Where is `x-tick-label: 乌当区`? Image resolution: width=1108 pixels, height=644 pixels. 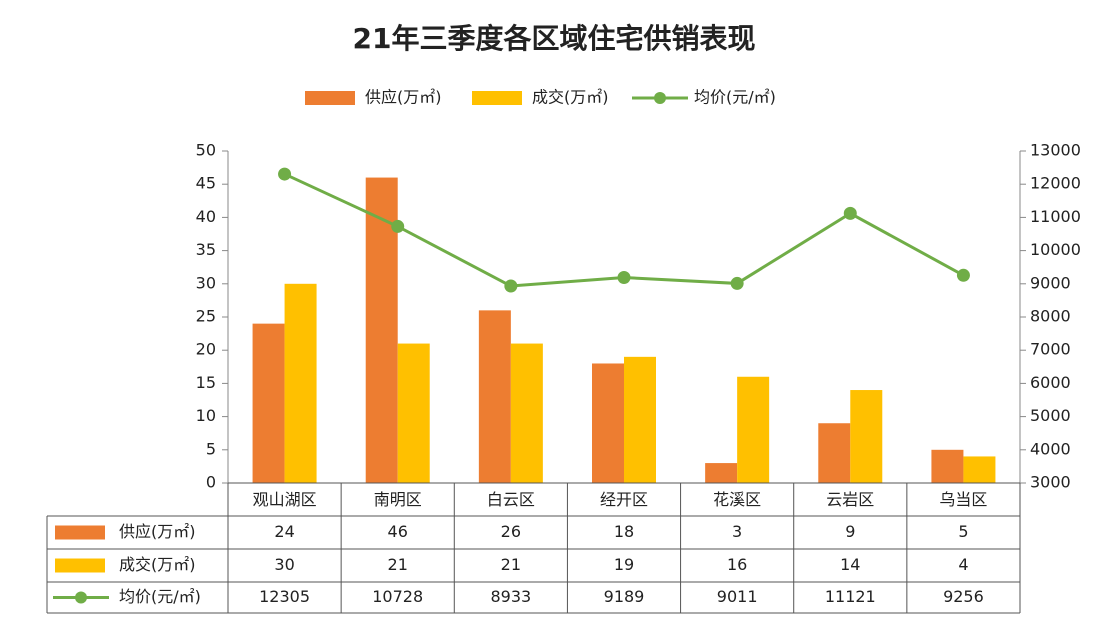
x-tick-label: 乌当区 is located at coordinates (963, 499).